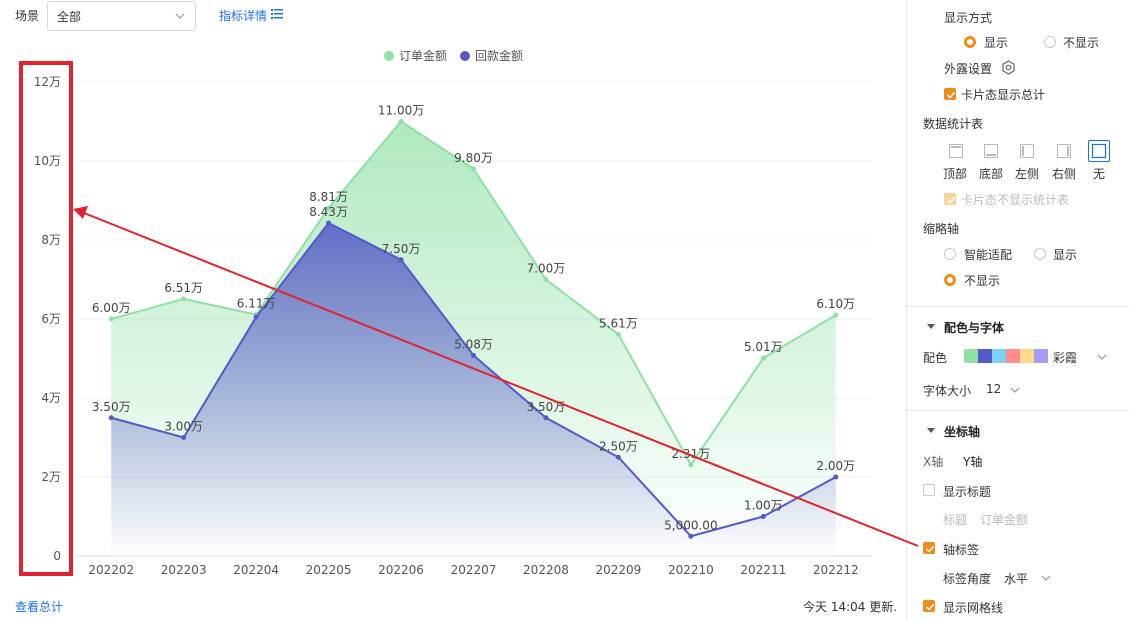 Image resolution: width=1129 pixels, height=620 pixels. I want to click on tab-y-axis: Y轴, so click(973, 462).